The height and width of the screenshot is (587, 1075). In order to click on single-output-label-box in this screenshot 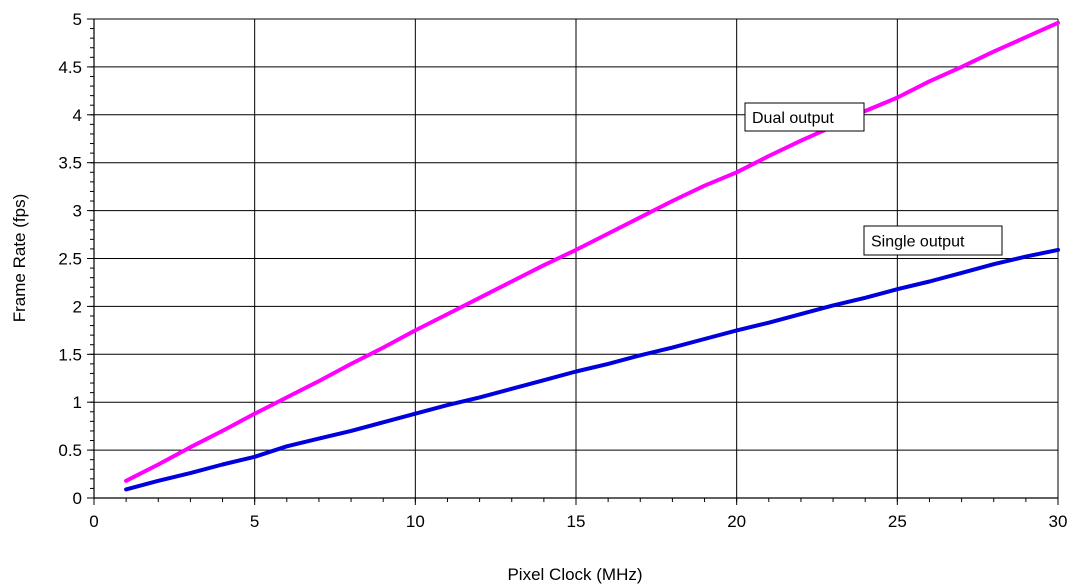, I will do `click(933, 240)`.